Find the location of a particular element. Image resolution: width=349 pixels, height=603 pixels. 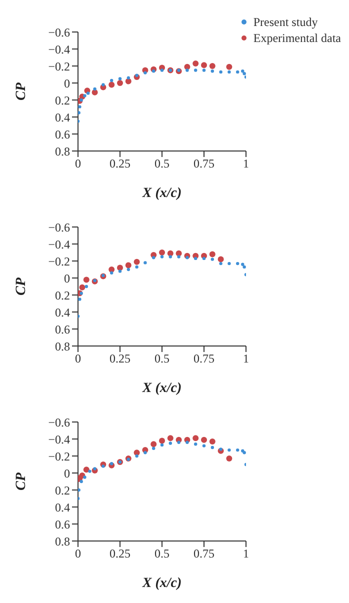

legend-label: Experimental data is located at coordinates (297, 38).